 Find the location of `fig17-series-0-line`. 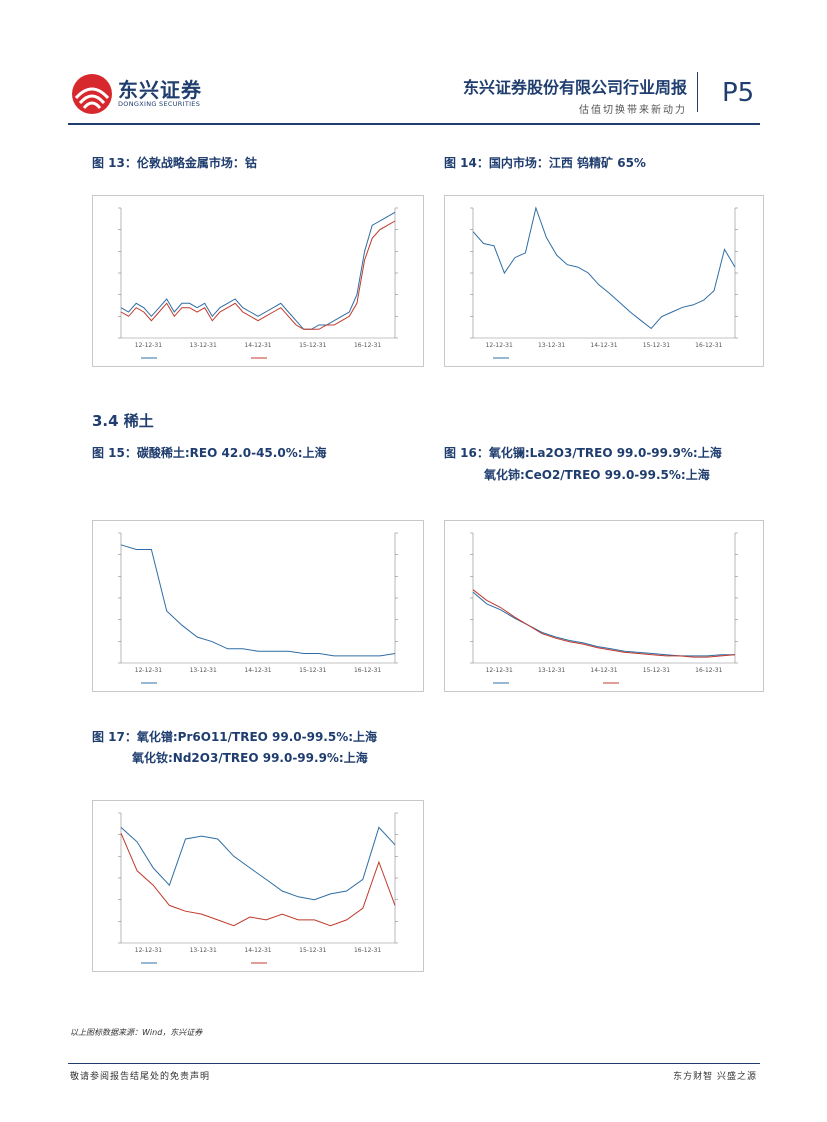

fig17-series-0-line is located at coordinates (258, 863).